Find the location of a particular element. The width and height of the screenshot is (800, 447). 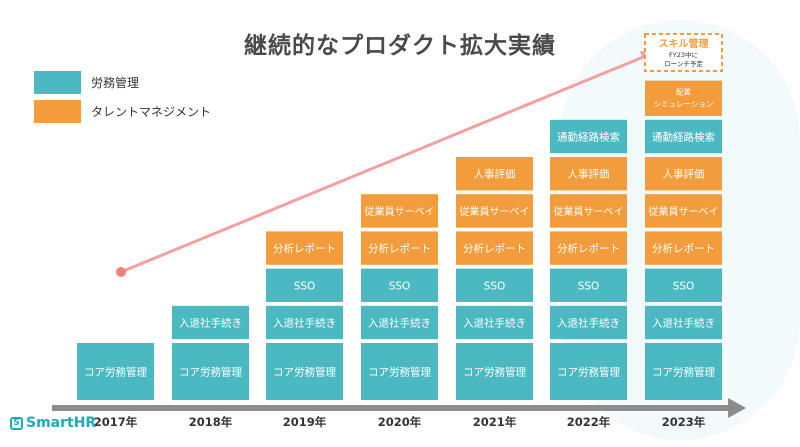

smarthr-logo: S SmartHR is located at coordinates (53, 423).